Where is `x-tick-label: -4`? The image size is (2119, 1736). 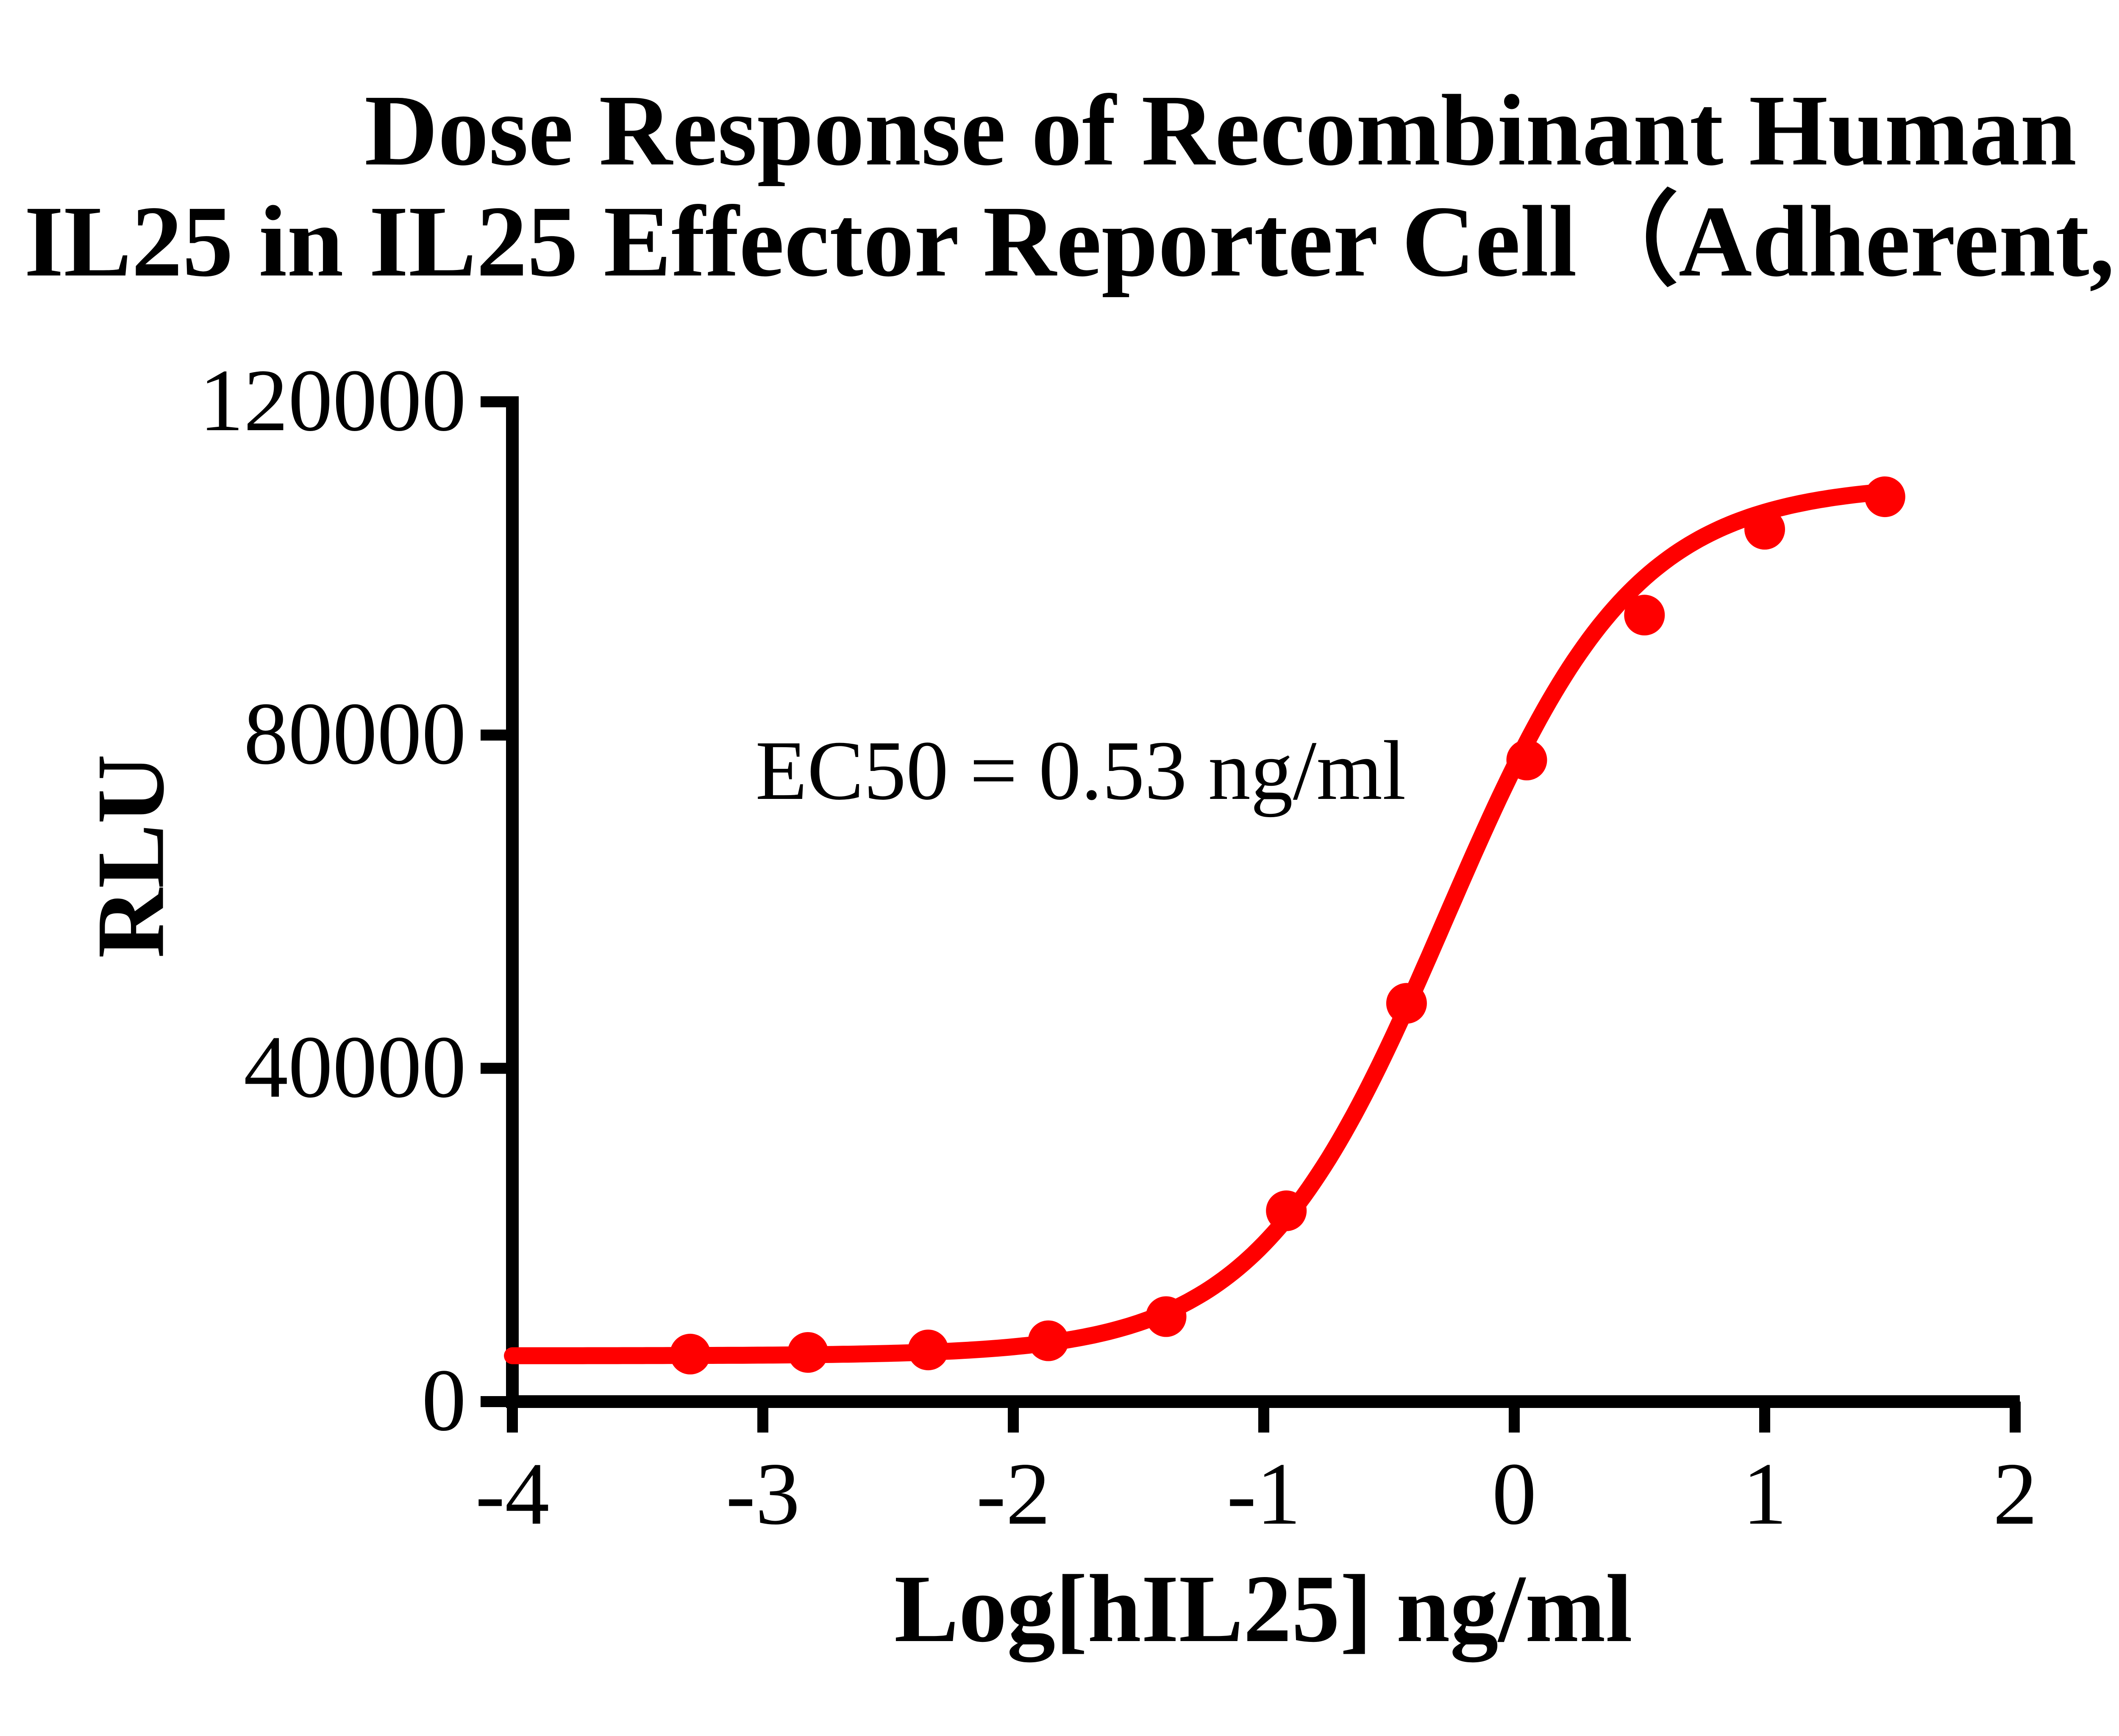
x-tick-label: -4 is located at coordinates (513, 1494).